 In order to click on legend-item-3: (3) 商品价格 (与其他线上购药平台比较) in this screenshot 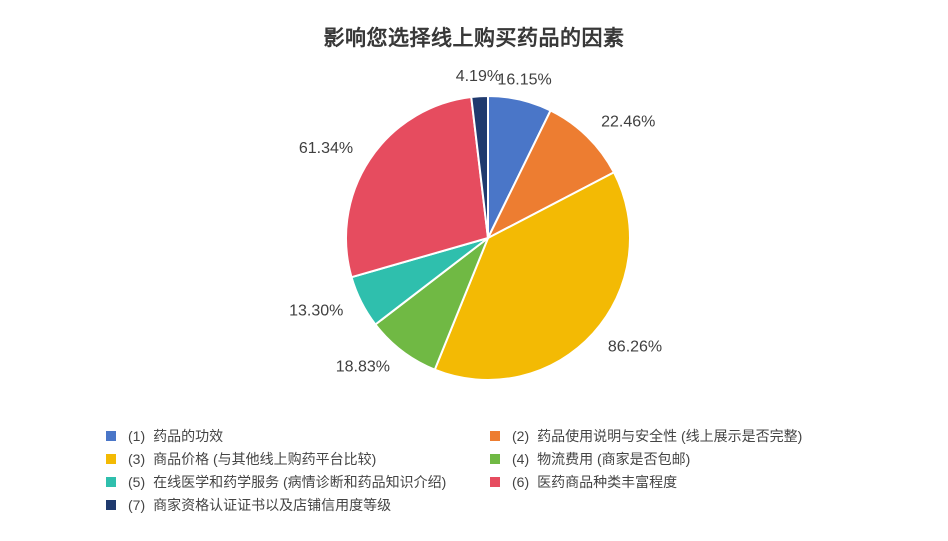, I will do `click(298, 459)`.